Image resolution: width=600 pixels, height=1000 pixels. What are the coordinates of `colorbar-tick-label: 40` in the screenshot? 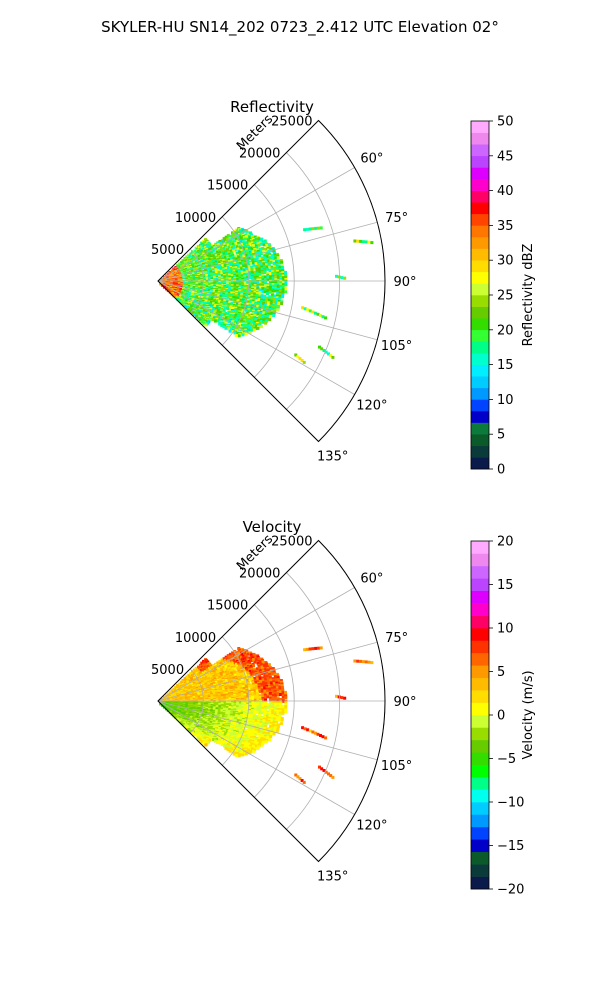 It's located at (505, 191).